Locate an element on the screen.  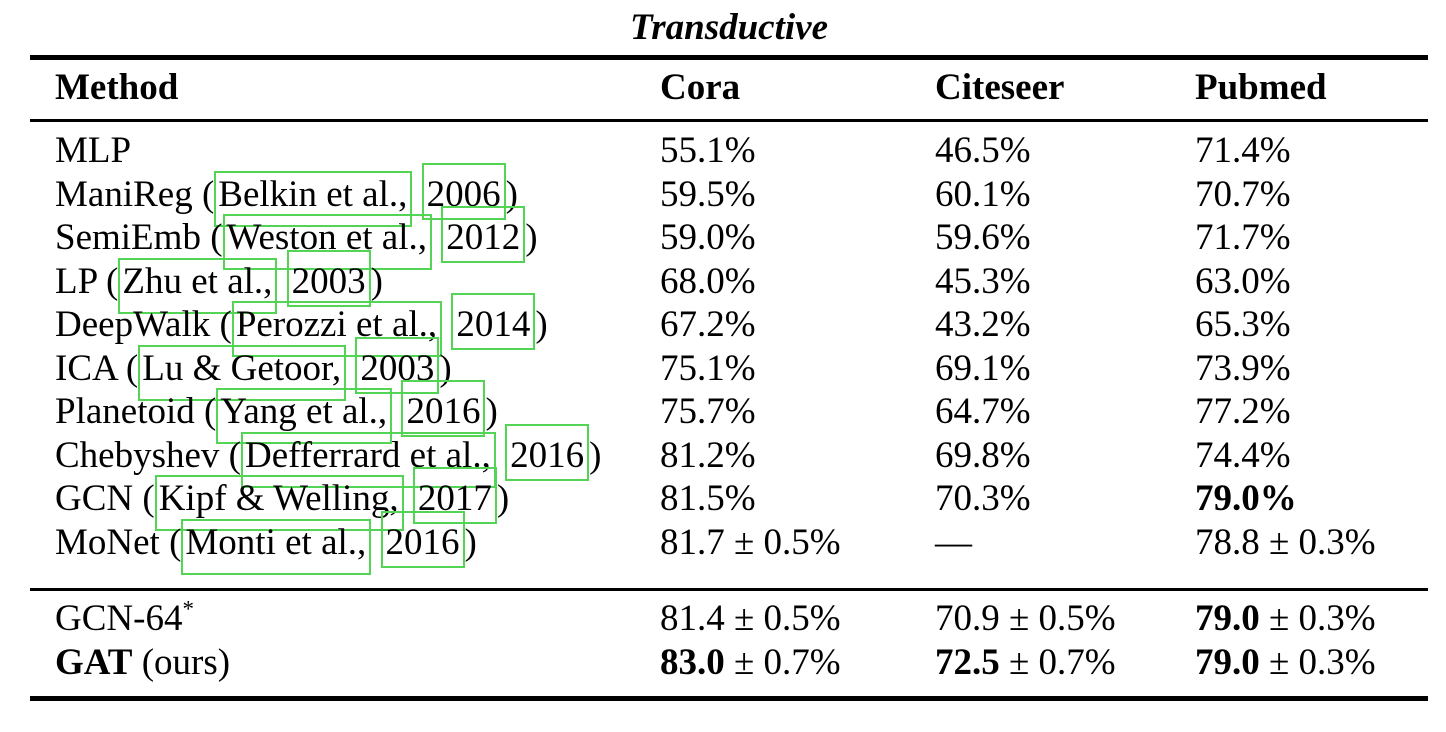
citeseer-cell: 69.1% is located at coordinates (1065, 369).